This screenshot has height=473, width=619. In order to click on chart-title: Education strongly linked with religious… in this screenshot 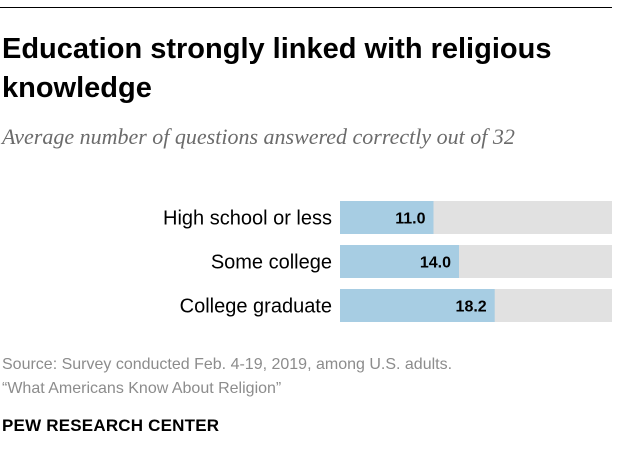, I will do `click(277, 68)`.